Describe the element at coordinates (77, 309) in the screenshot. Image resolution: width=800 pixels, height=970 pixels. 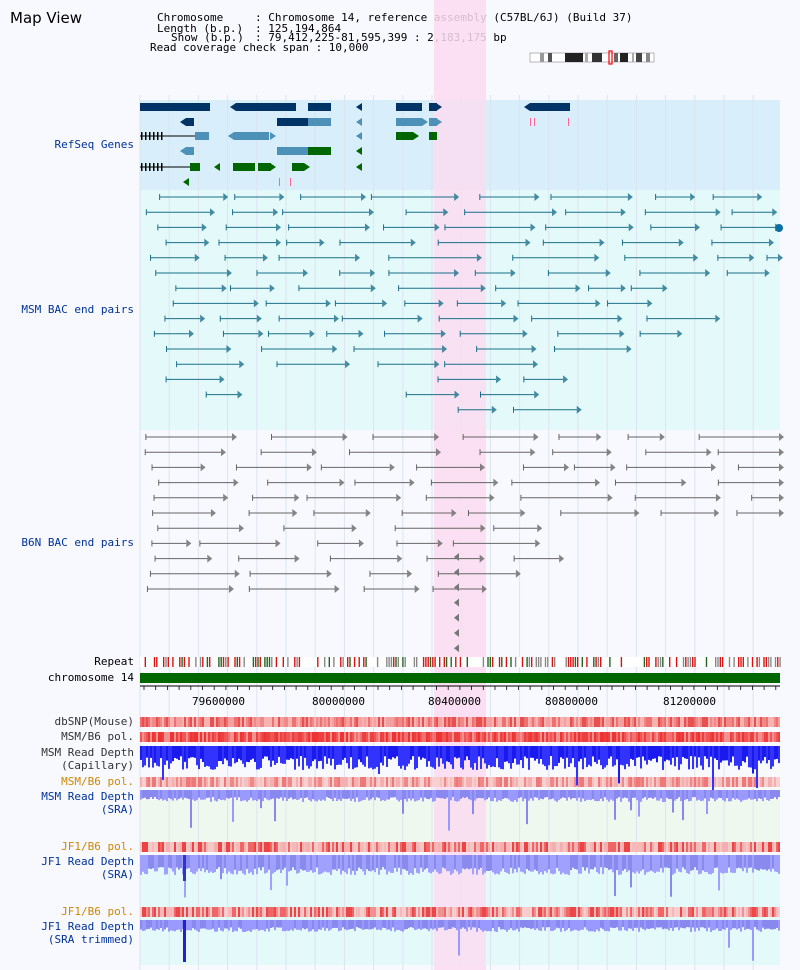
I see `msm-bac-label: MSM BAC end pairs` at that location.